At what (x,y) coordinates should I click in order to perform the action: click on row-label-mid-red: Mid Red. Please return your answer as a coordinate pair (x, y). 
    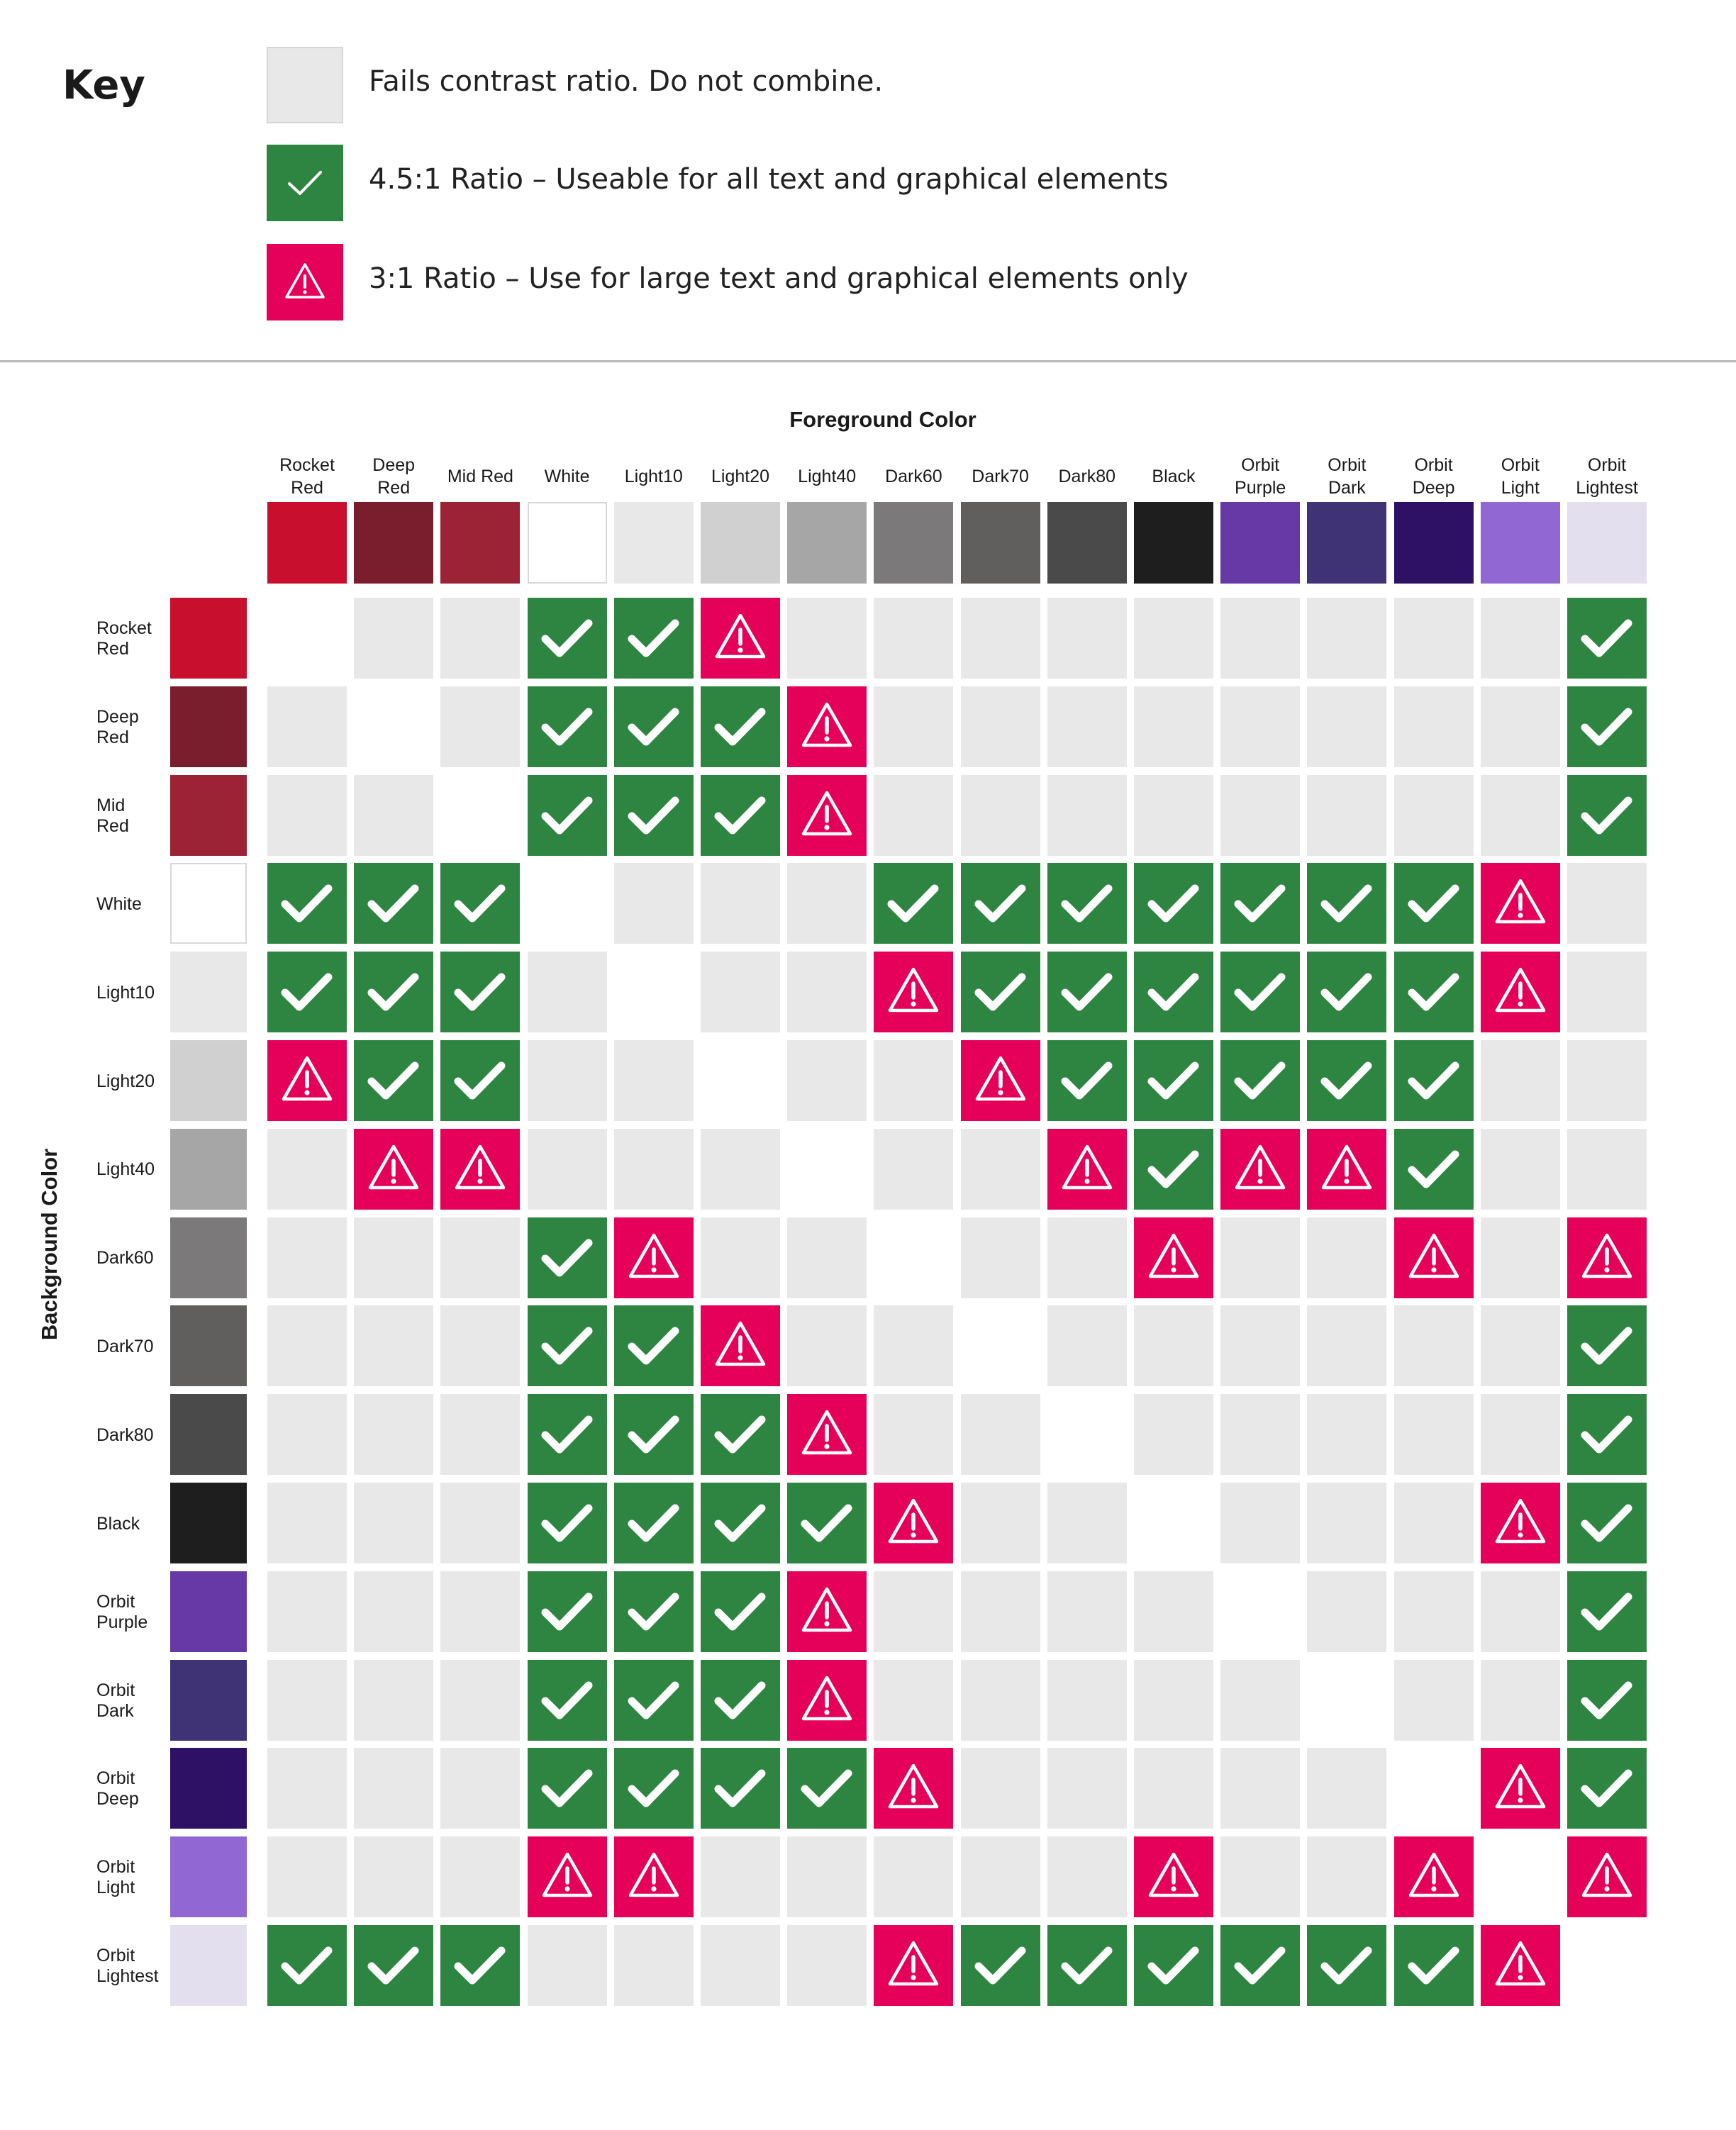
    Looking at the image, I should click on (112, 815).